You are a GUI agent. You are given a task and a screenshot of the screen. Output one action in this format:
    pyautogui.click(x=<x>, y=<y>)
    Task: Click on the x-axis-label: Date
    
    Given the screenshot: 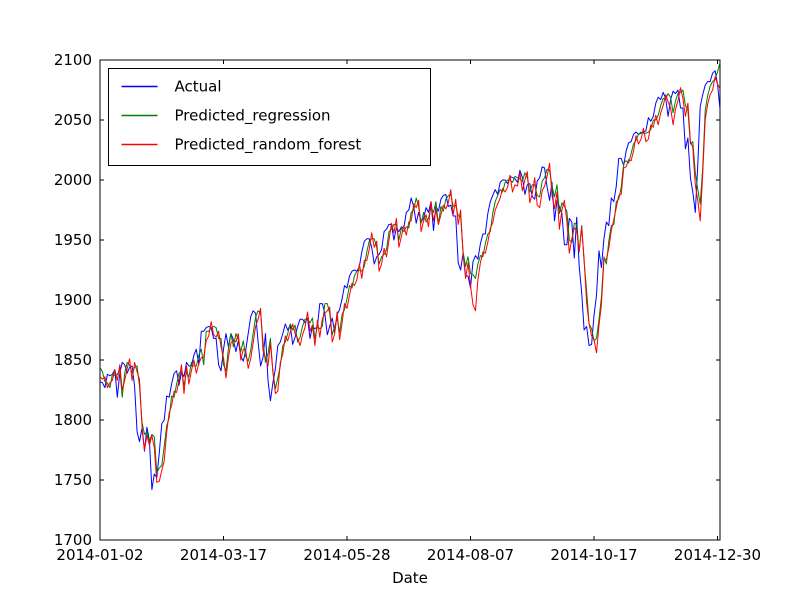 What is the action you would take?
    pyautogui.click(x=410, y=578)
    